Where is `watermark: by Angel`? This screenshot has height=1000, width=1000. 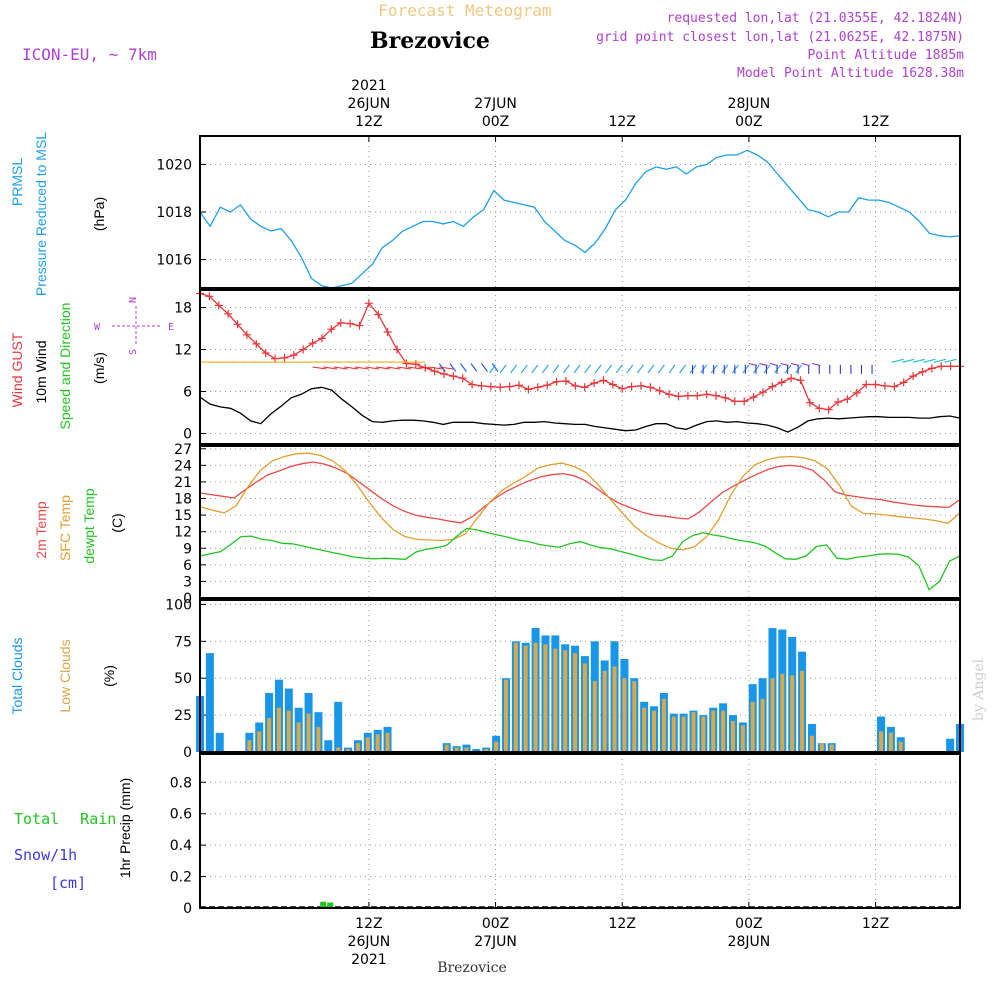
watermark: by Angel is located at coordinates (979, 689).